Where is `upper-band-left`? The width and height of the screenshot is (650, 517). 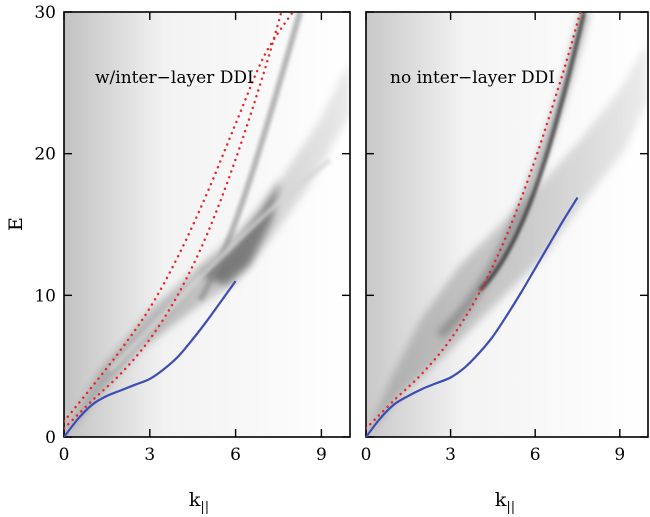
upper-band-left is located at coordinates (250, 157).